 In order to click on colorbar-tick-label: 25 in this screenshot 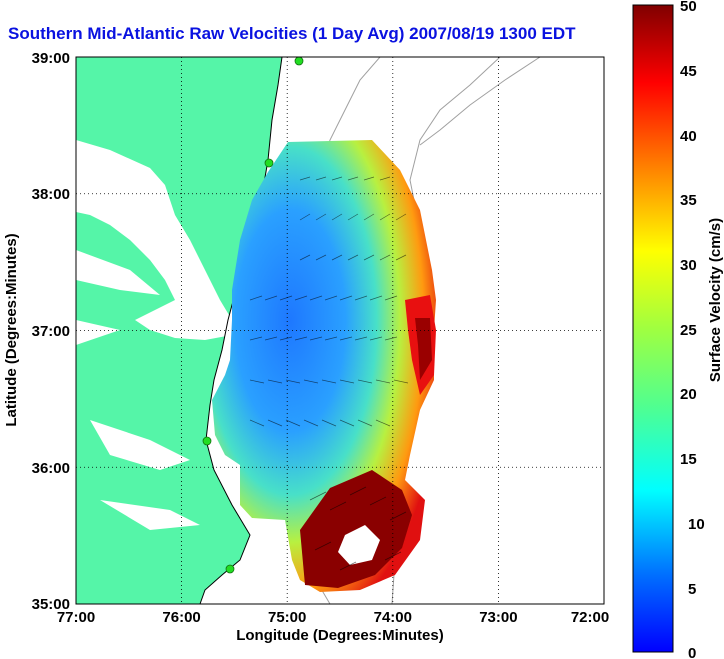, I will do `click(688, 330)`.